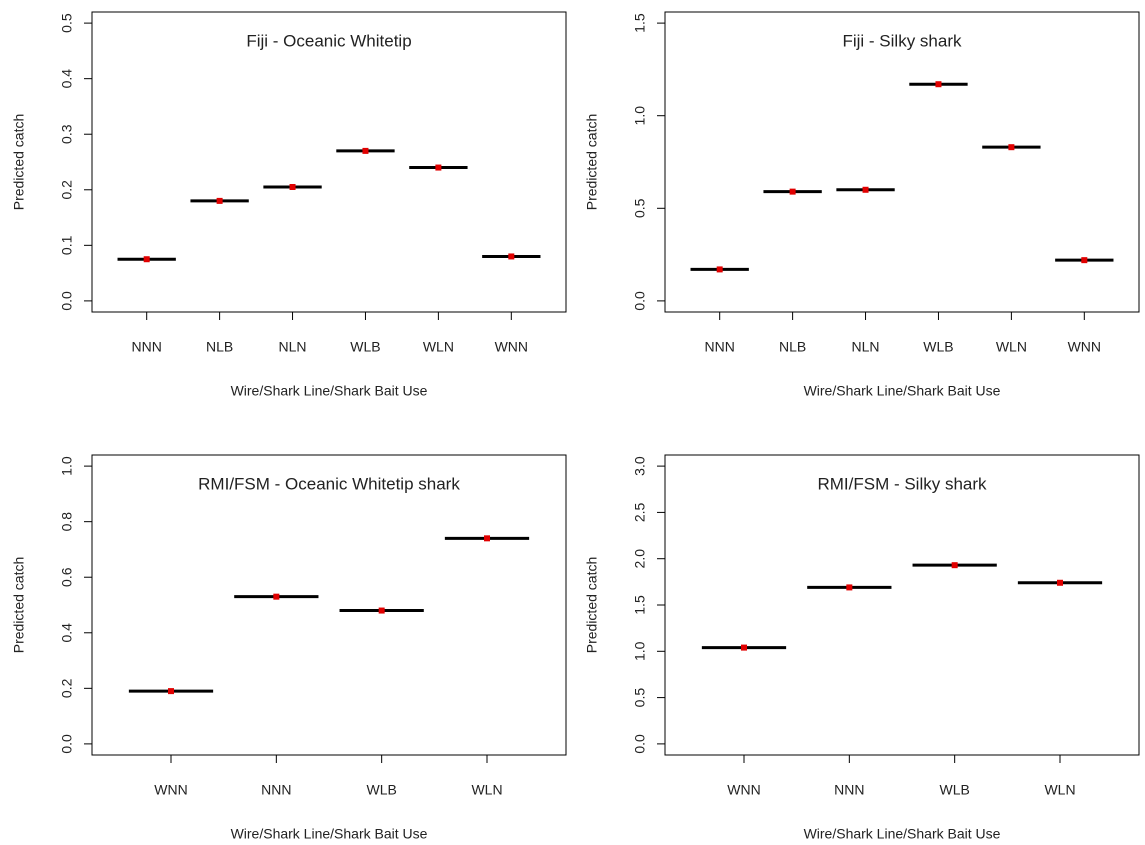 This screenshot has height=845, width=1145. What do you see at coordinates (67, 134) in the screenshot?
I see `y-tick-label: 0.3` at bounding box center [67, 134].